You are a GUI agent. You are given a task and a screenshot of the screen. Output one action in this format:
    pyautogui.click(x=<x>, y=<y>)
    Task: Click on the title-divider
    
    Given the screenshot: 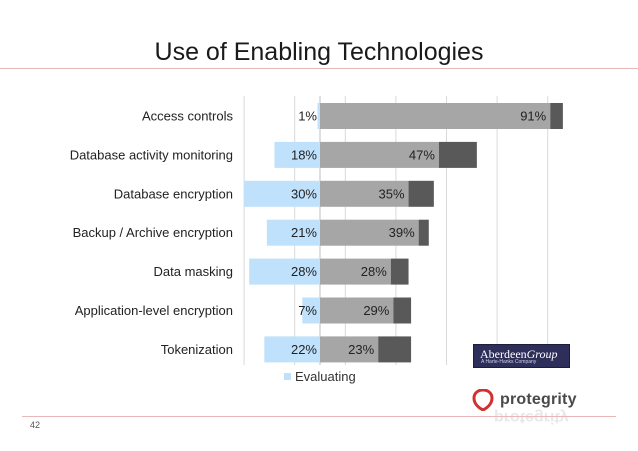 What is the action you would take?
    pyautogui.click(x=319, y=68)
    